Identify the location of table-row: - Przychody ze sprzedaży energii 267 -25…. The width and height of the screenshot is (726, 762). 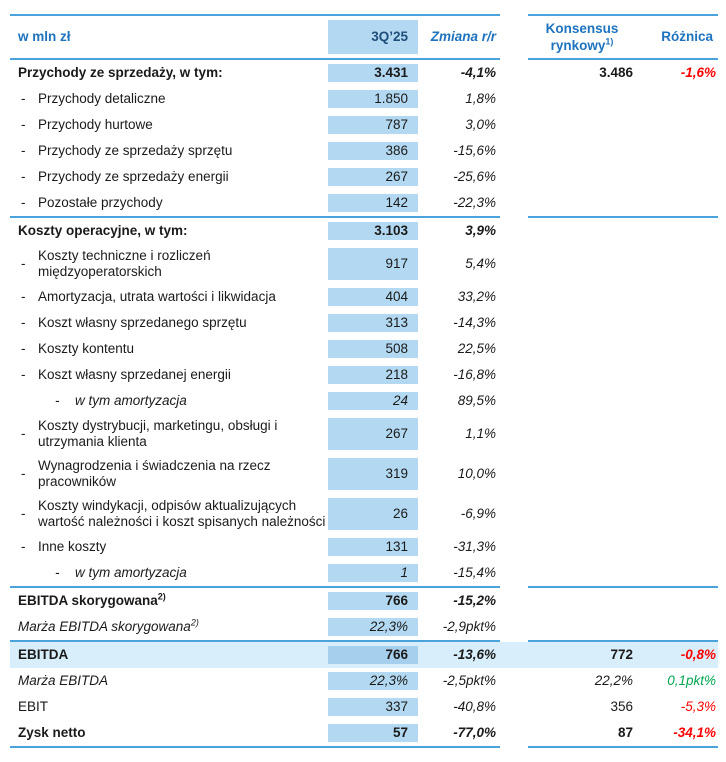
(364, 177).